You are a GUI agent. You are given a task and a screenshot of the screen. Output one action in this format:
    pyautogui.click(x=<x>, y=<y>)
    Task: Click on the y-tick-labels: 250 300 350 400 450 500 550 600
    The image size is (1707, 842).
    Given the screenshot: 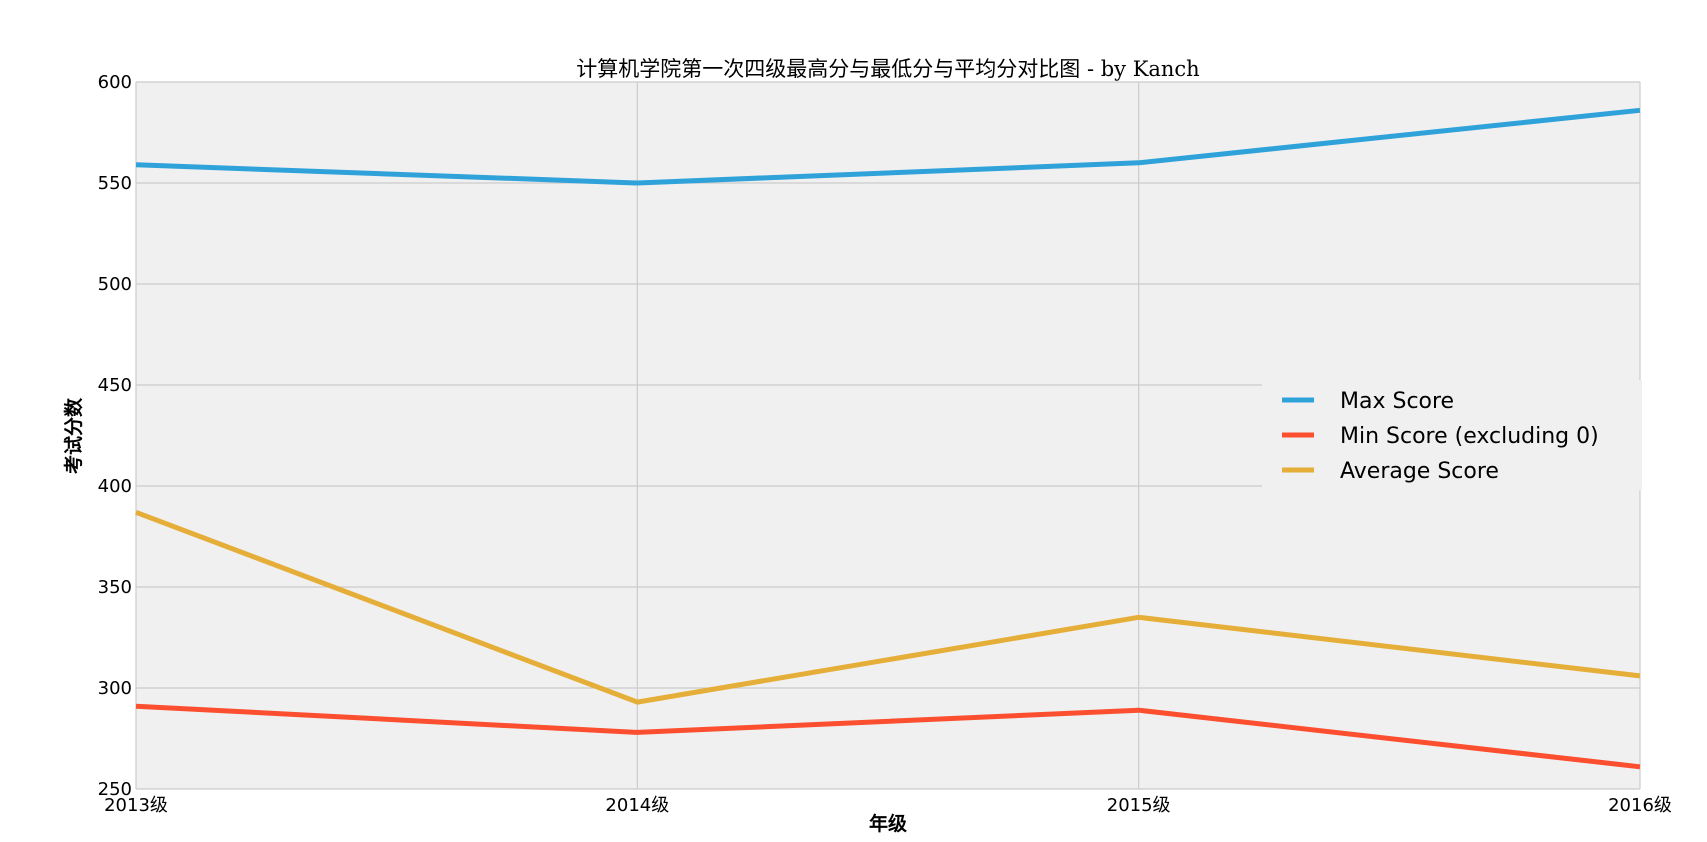 What is the action you would take?
    pyautogui.click(x=115, y=436)
    